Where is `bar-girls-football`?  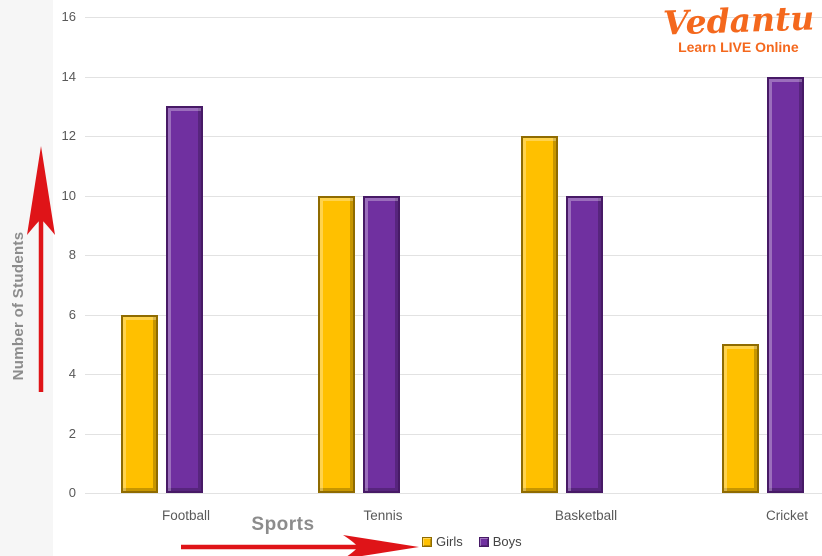 bar-girls-football is located at coordinates (139, 403).